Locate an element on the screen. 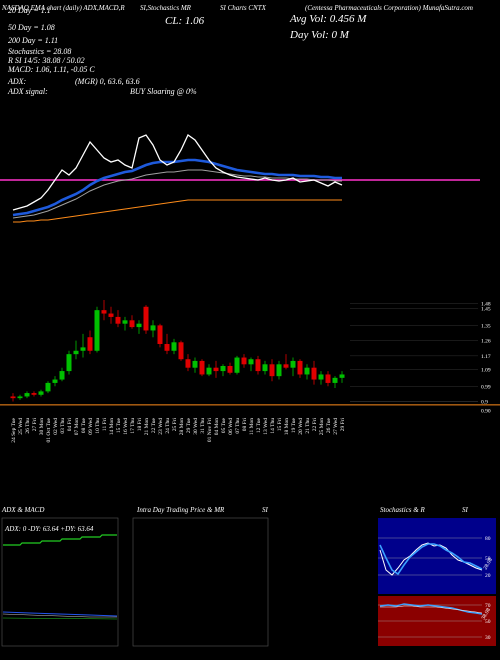 The width and height of the screenshot is (500, 660). x-tick-label: 23 Wed is located at coordinates (161, 426).